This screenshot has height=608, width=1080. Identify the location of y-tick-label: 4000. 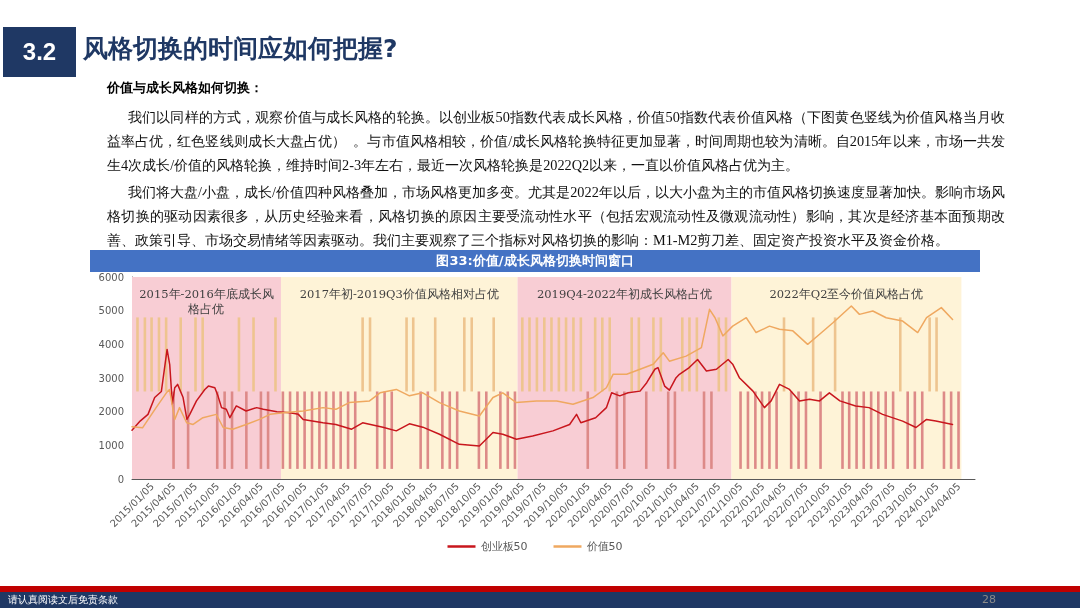
(111, 344).